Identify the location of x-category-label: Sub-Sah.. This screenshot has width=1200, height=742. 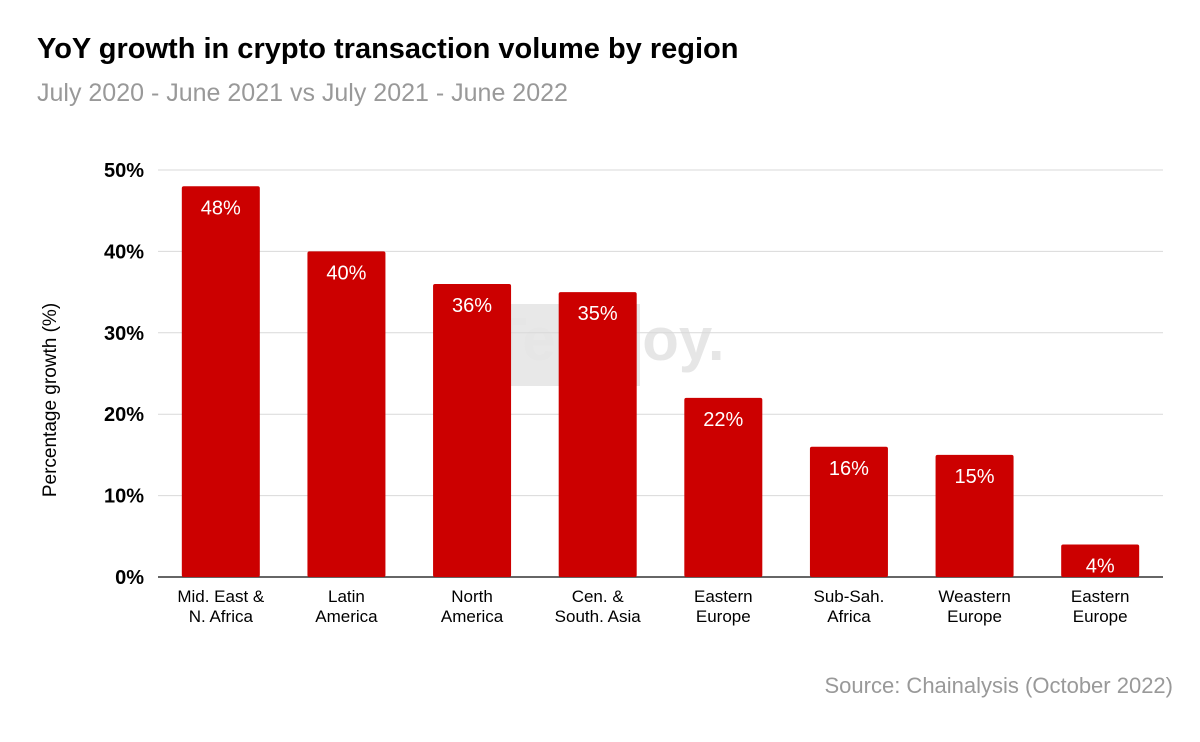
(848, 596).